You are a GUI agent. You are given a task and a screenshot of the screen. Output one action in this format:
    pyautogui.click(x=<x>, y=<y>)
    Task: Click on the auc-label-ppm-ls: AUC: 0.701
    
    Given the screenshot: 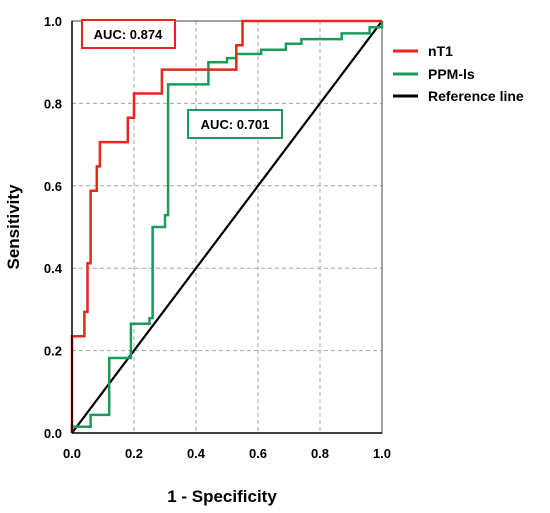 What is the action you would take?
    pyautogui.click(x=235, y=124)
    